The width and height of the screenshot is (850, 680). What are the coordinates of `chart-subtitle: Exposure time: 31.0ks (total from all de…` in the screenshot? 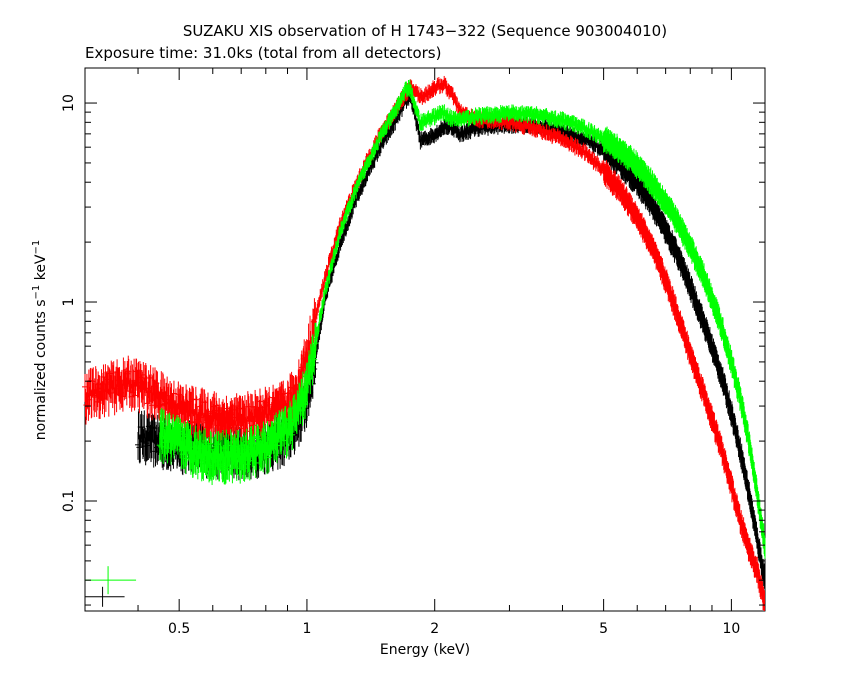 It's located at (263, 53).